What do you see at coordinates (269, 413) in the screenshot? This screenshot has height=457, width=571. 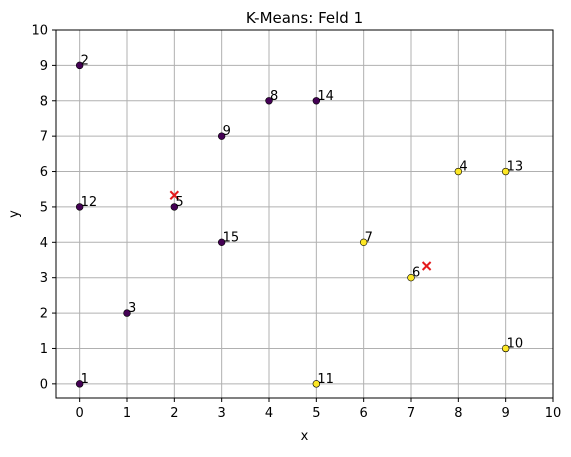 I see `x-tick-label: 4` at bounding box center [269, 413].